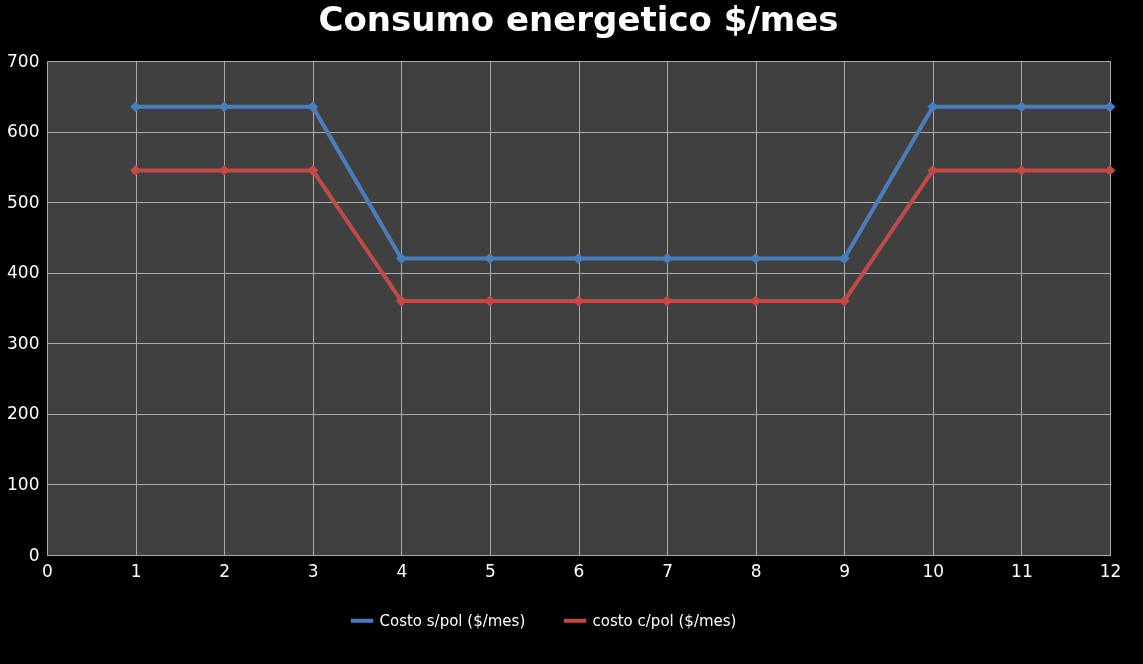  I want to click on y-tick-label: 500, so click(23, 201).